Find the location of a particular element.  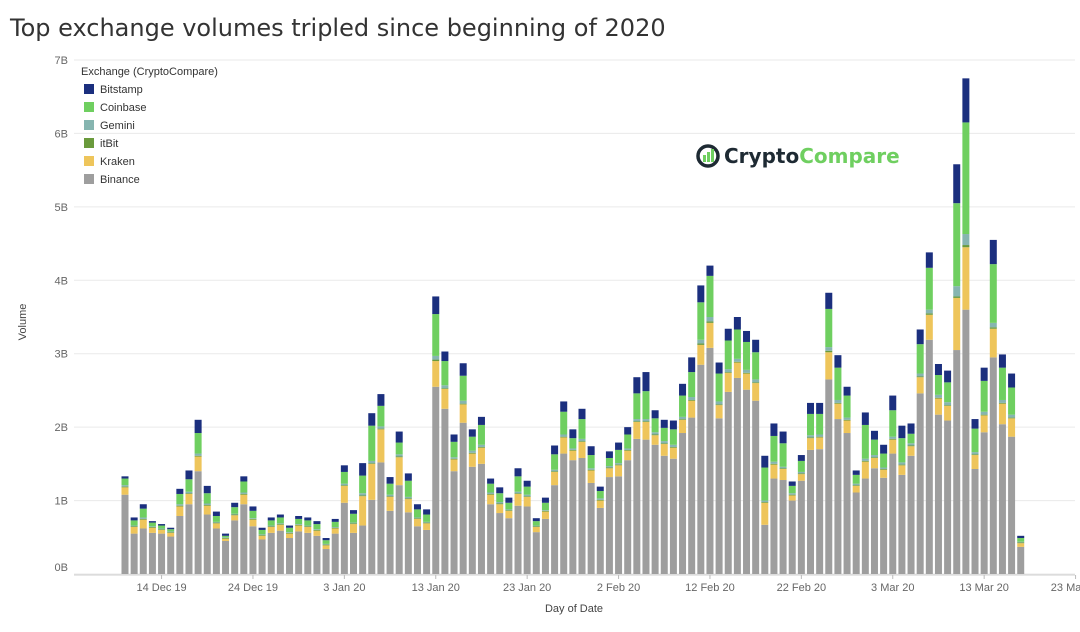

y-tick-label: 2B is located at coordinates (61, 428).